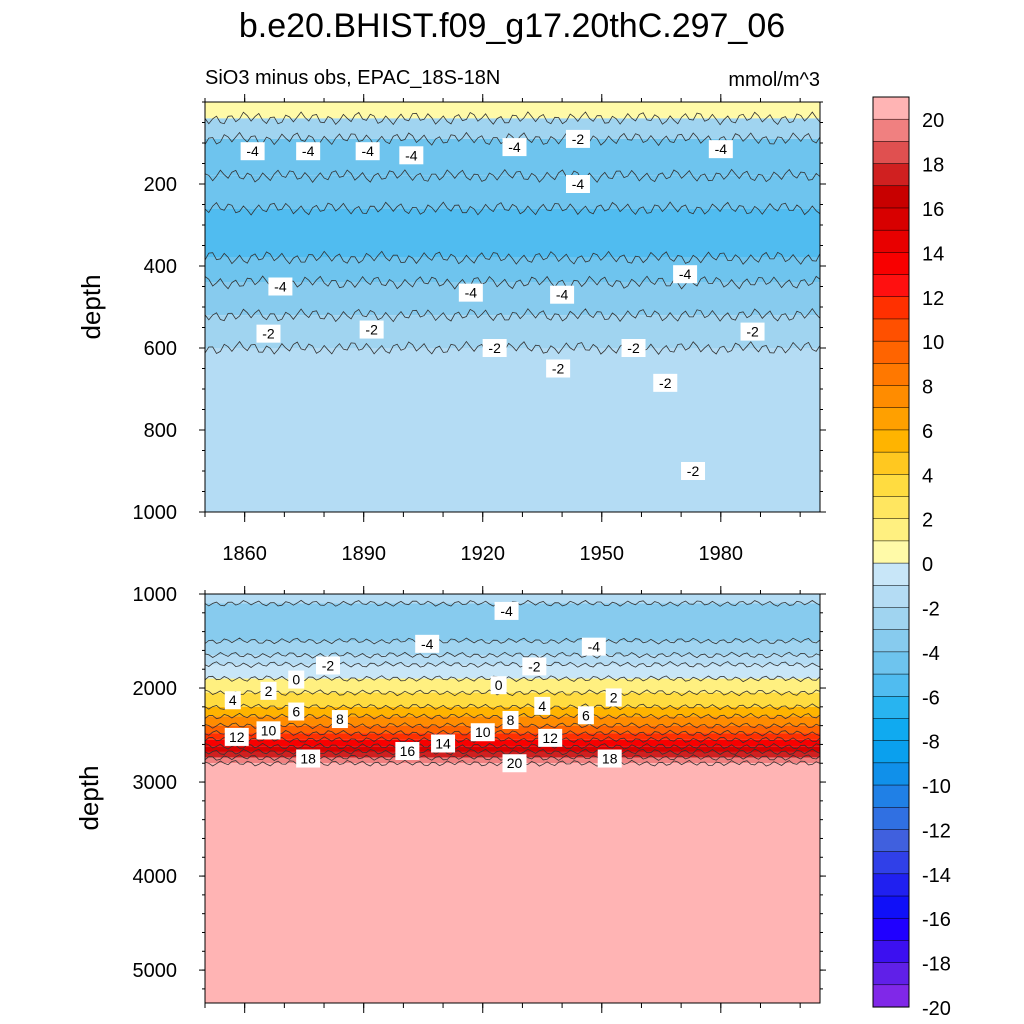 This screenshot has width=1024, height=1024. I want to click on contour-label: 12, so click(236, 736).